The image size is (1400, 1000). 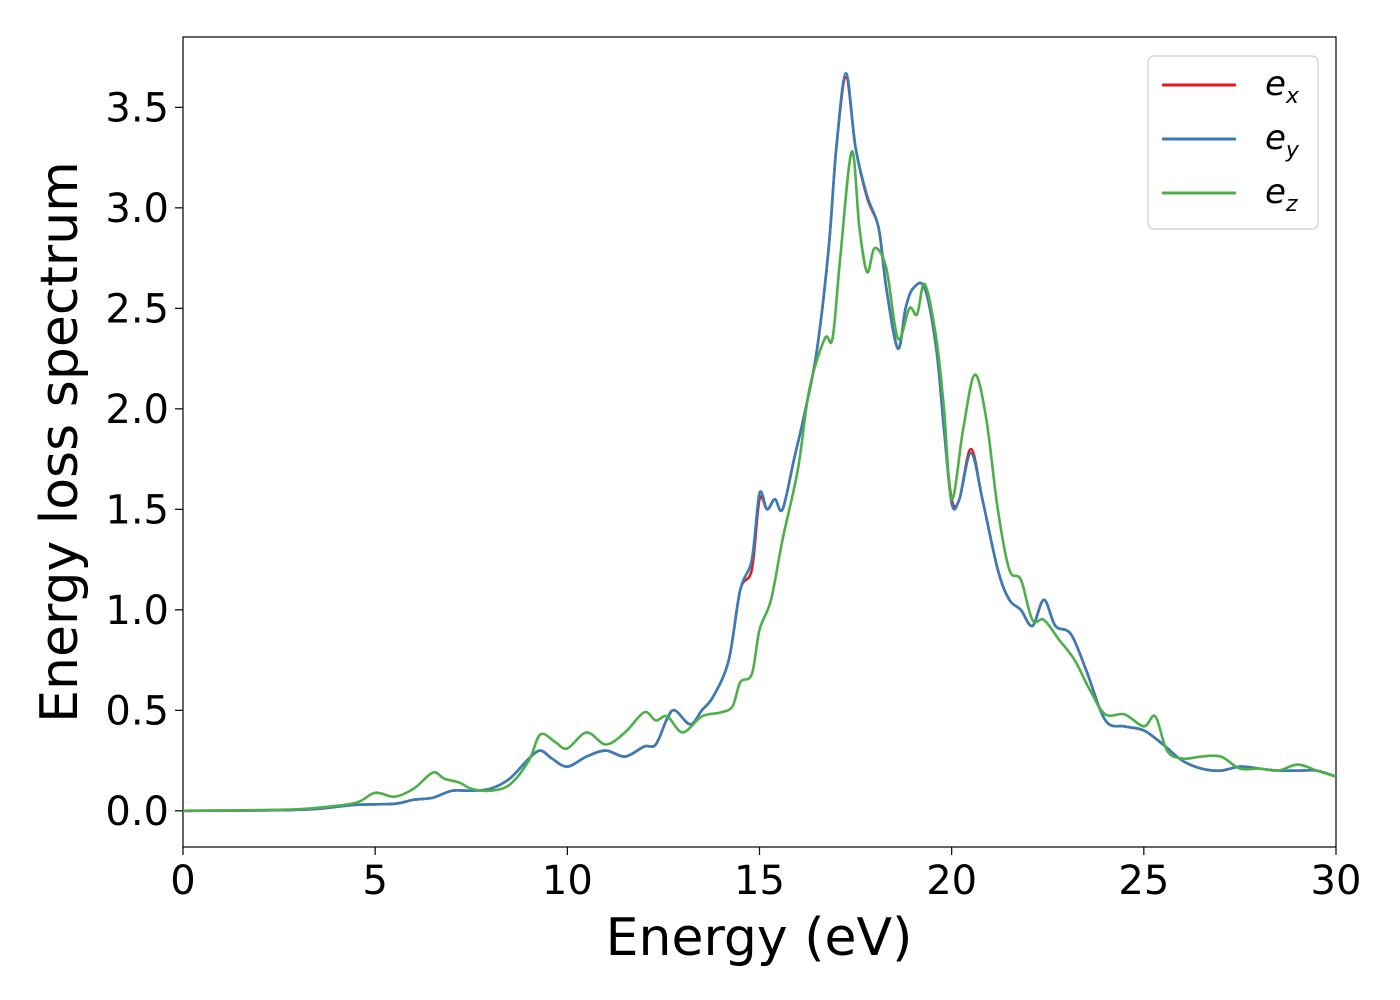 What do you see at coordinates (137, 108) in the screenshot?
I see `y-tick-label: 3.5` at bounding box center [137, 108].